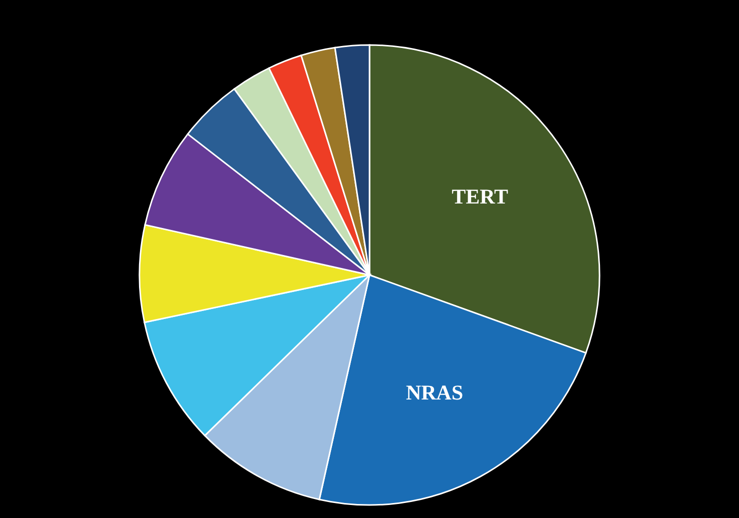 The height and width of the screenshot is (518, 739). I want to click on slice-label: NRAS, so click(435, 392).